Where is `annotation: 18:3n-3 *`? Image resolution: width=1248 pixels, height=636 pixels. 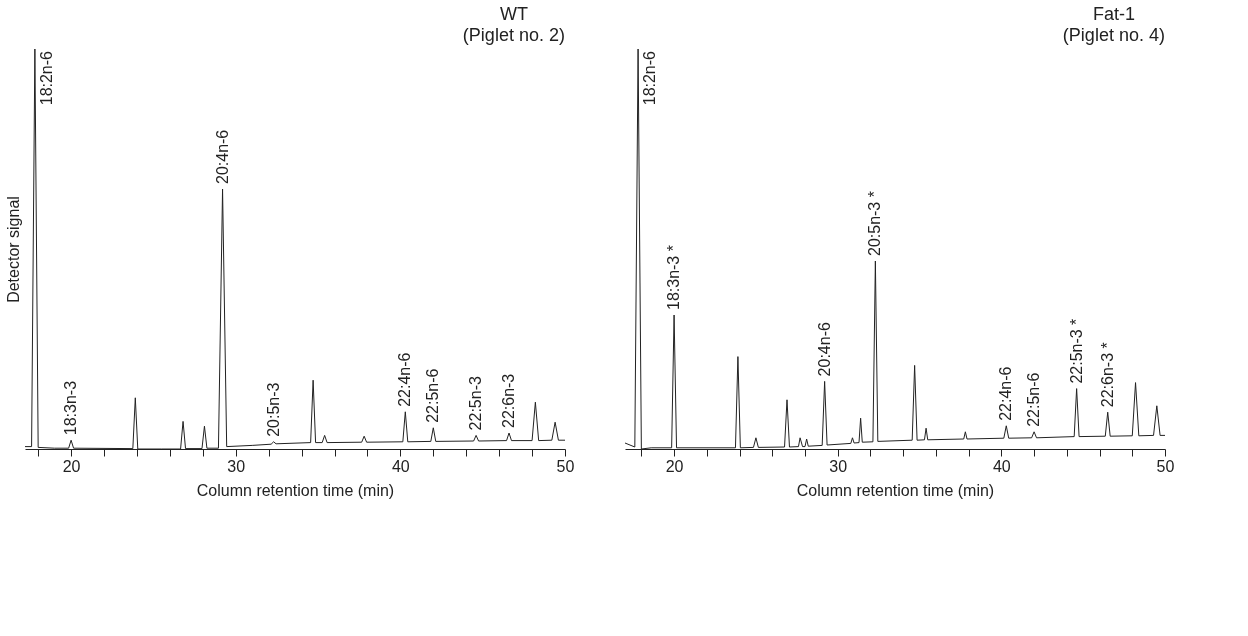 annotation: 18:3n-3 * is located at coordinates (674, 277).